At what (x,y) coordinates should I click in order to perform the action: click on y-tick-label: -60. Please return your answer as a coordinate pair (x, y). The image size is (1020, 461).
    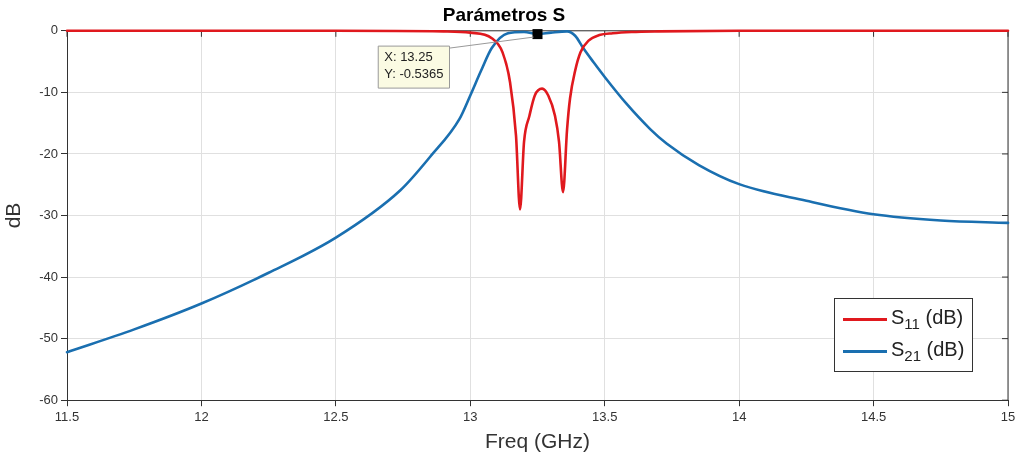
    Looking at the image, I should click on (48, 399).